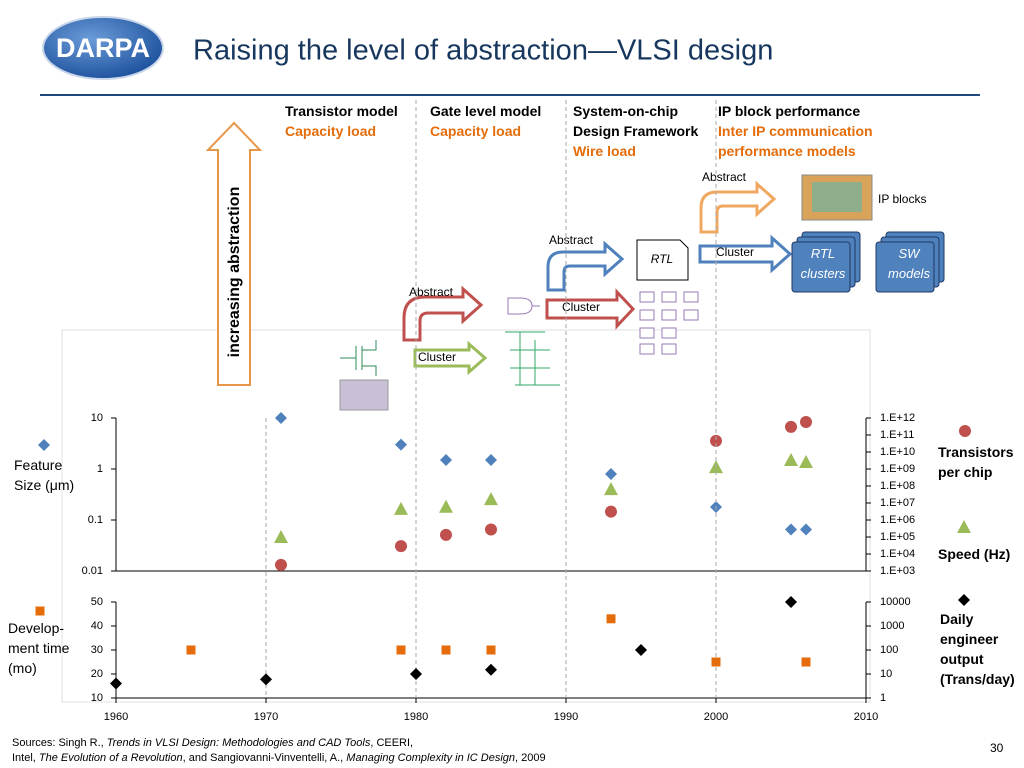 The width and height of the screenshot is (1024, 768). I want to click on legend-label: Daily engineer output (Trans/day), so click(977, 649).